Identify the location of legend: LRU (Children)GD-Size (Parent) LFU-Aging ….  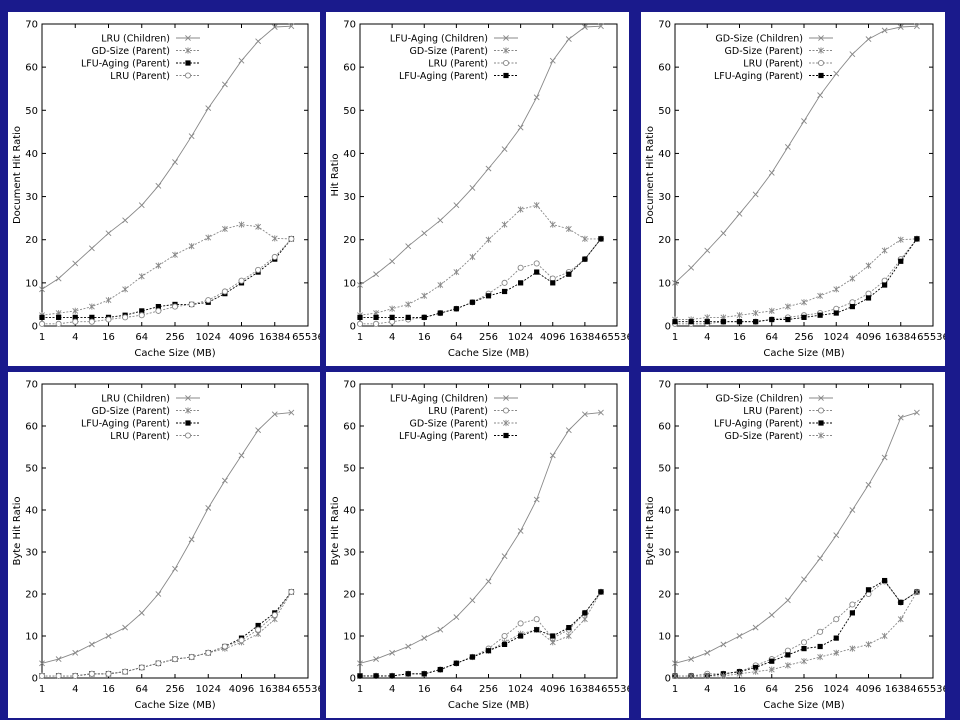
(140, 58).